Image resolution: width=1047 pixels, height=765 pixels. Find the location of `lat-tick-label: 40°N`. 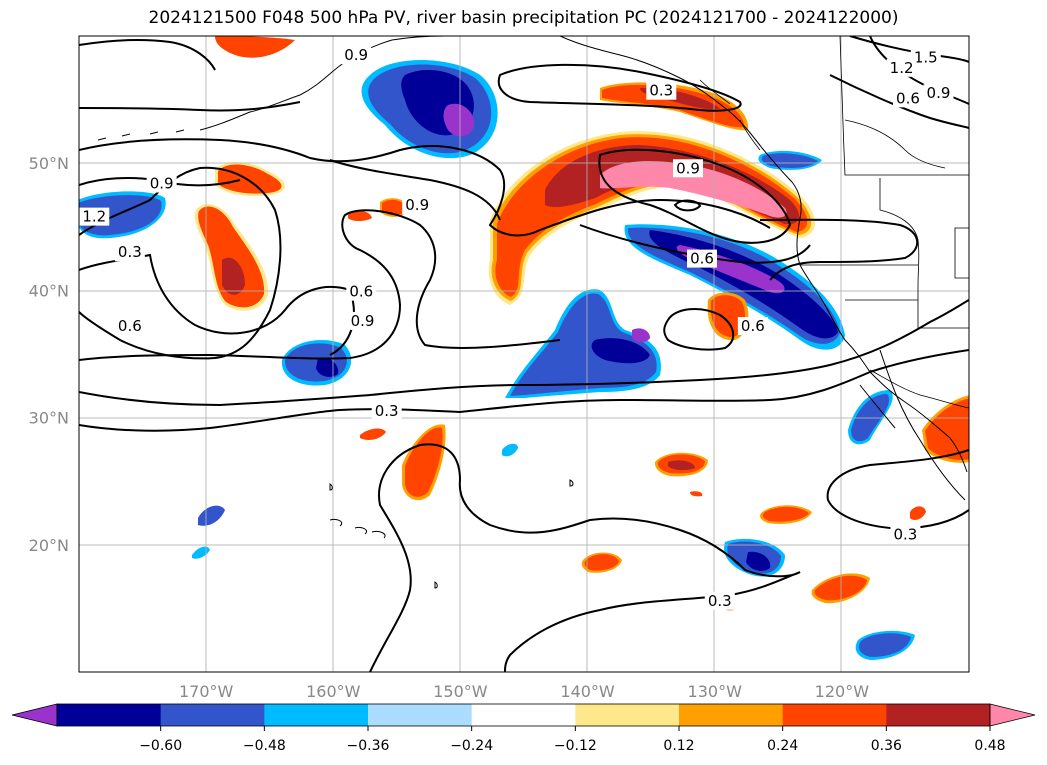

lat-tick-label: 40°N is located at coordinates (49, 290).